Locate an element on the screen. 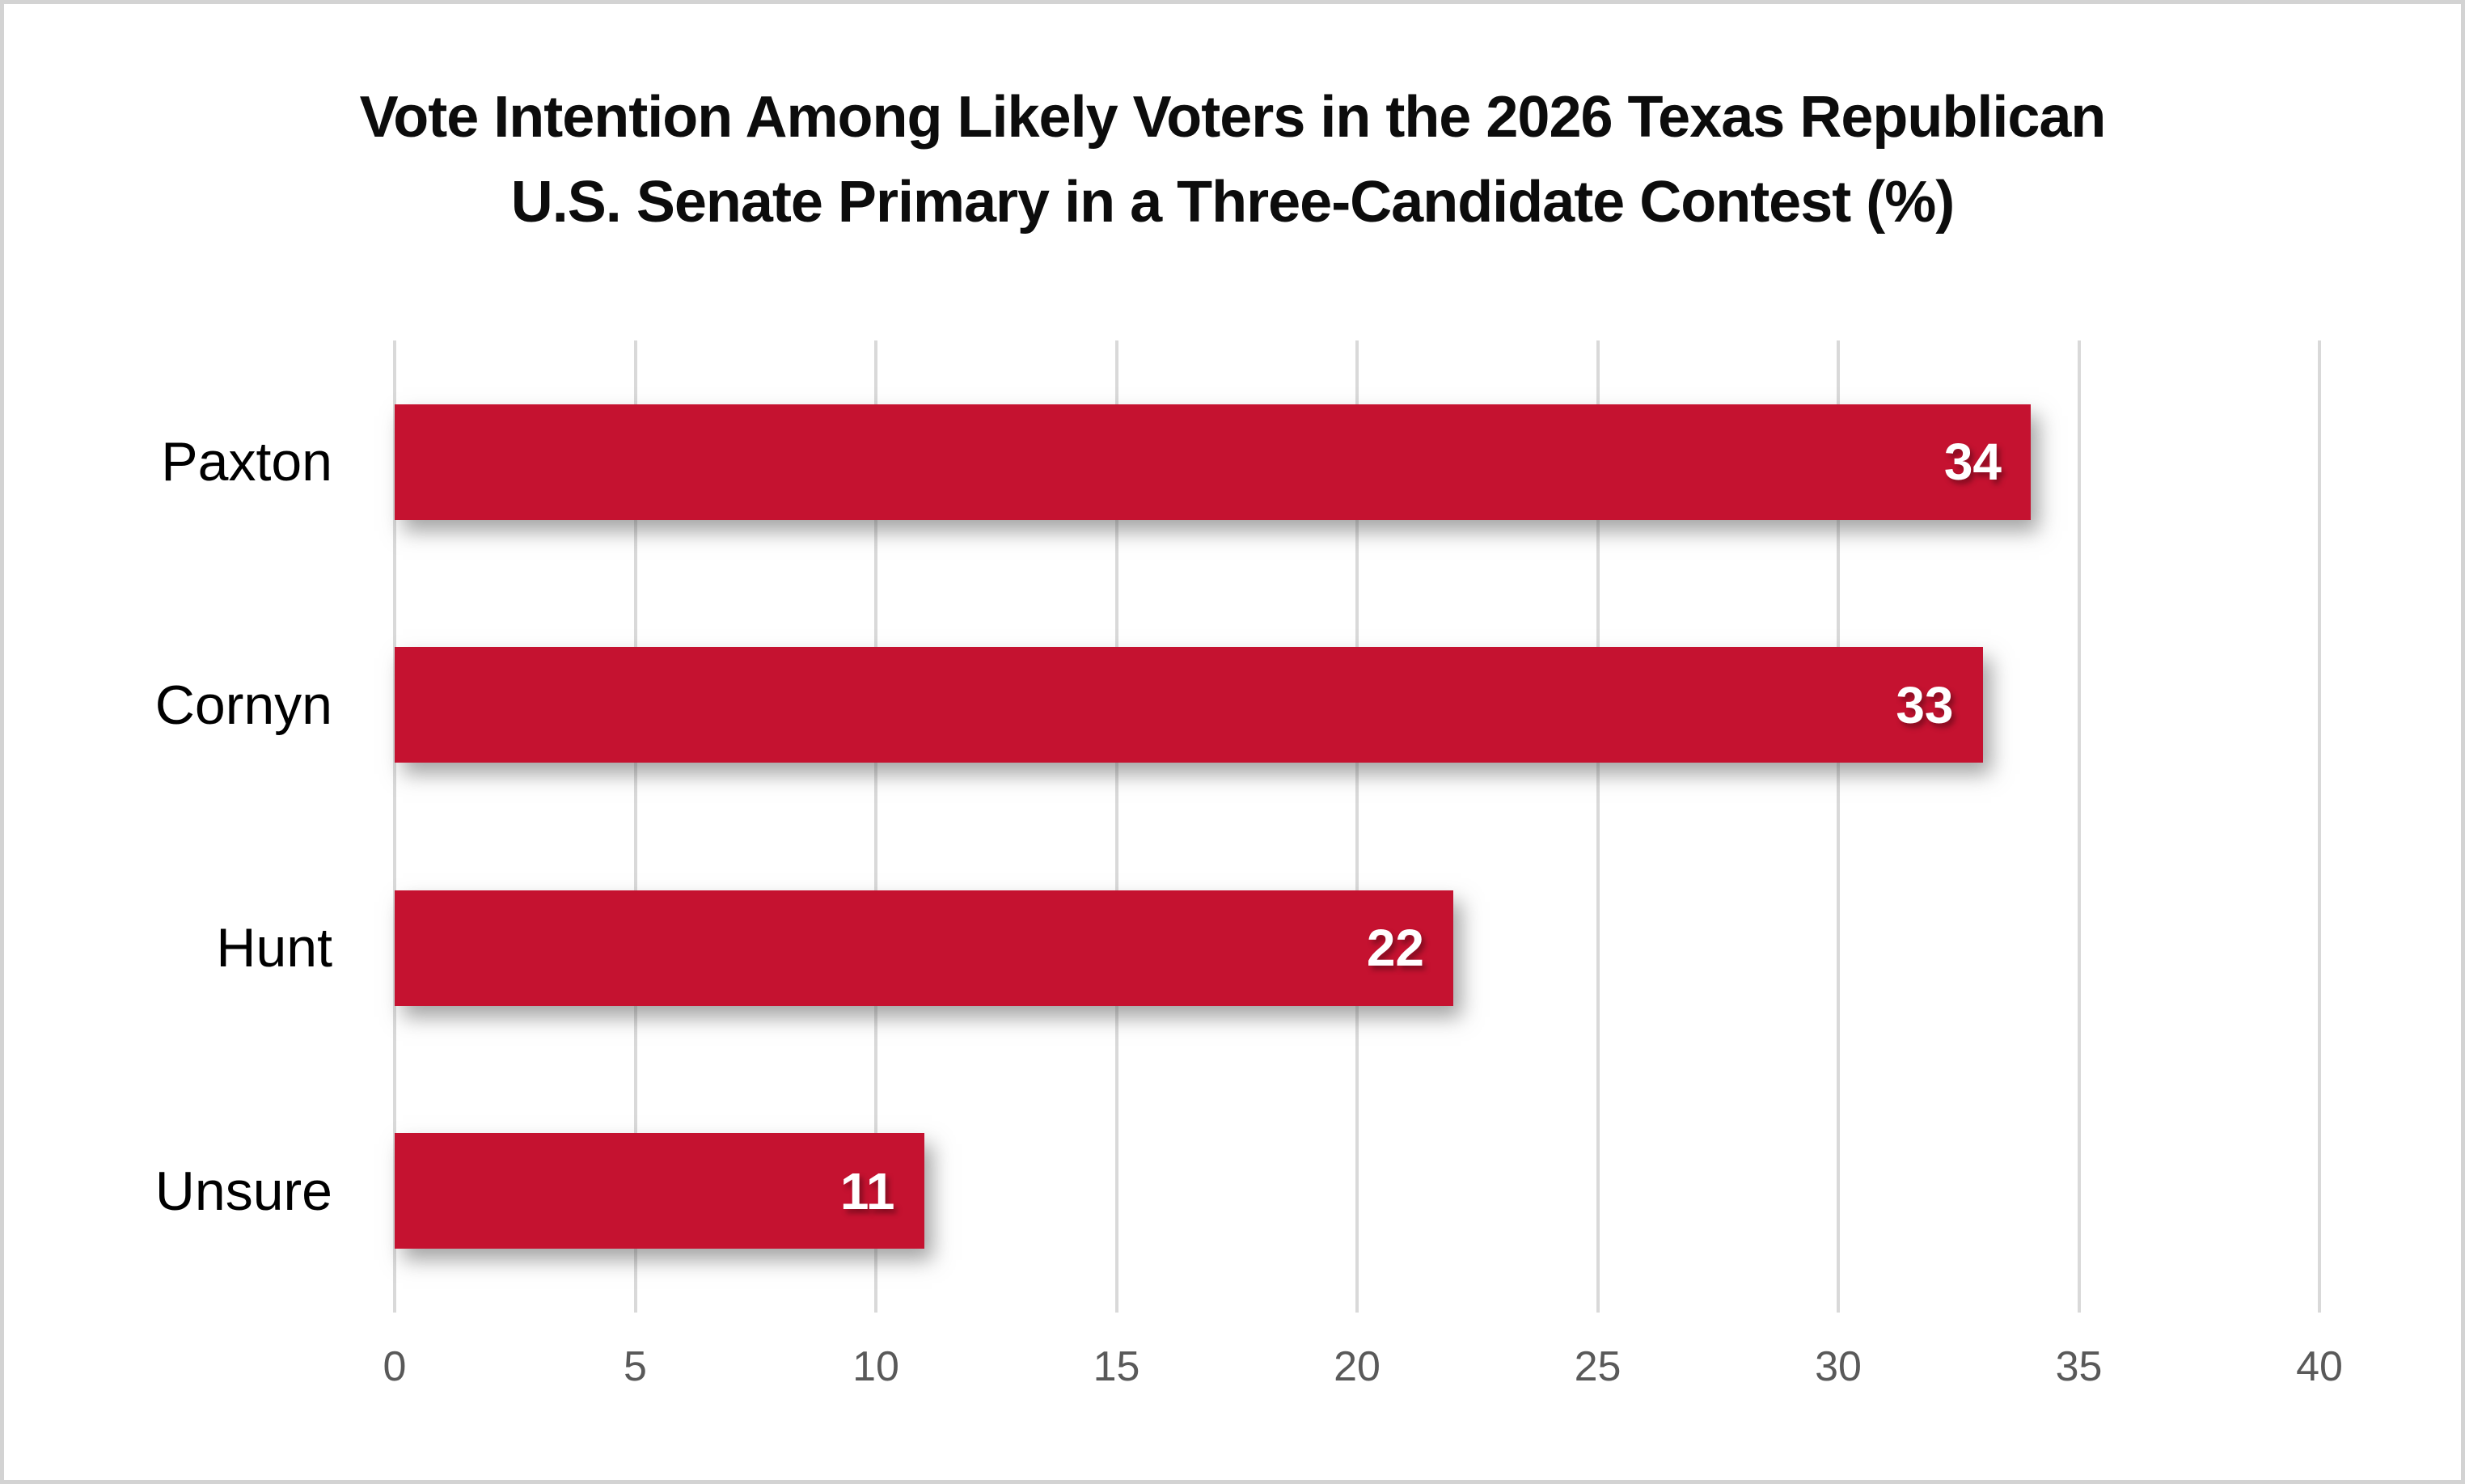 This screenshot has width=2465, height=1484. category-row-paxton: Paxton is located at coordinates (191, 462).